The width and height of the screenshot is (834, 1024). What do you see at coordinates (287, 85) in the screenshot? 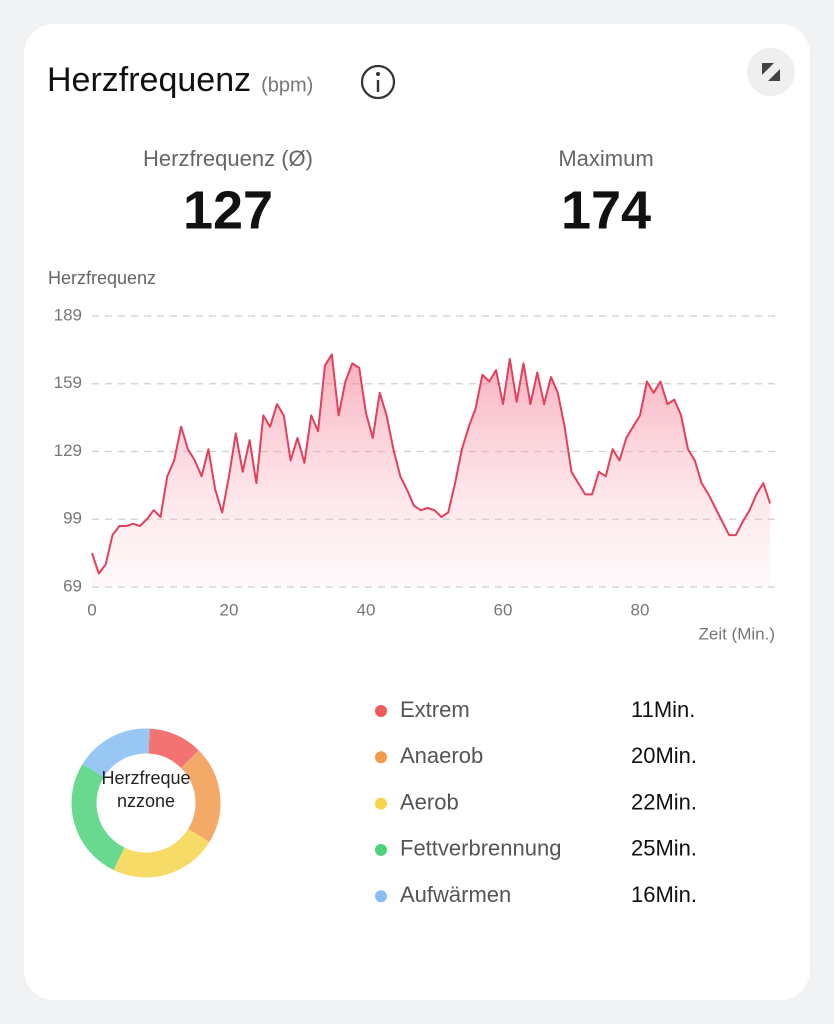
I see `unit: (bpm)` at bounding box center [287, 85].